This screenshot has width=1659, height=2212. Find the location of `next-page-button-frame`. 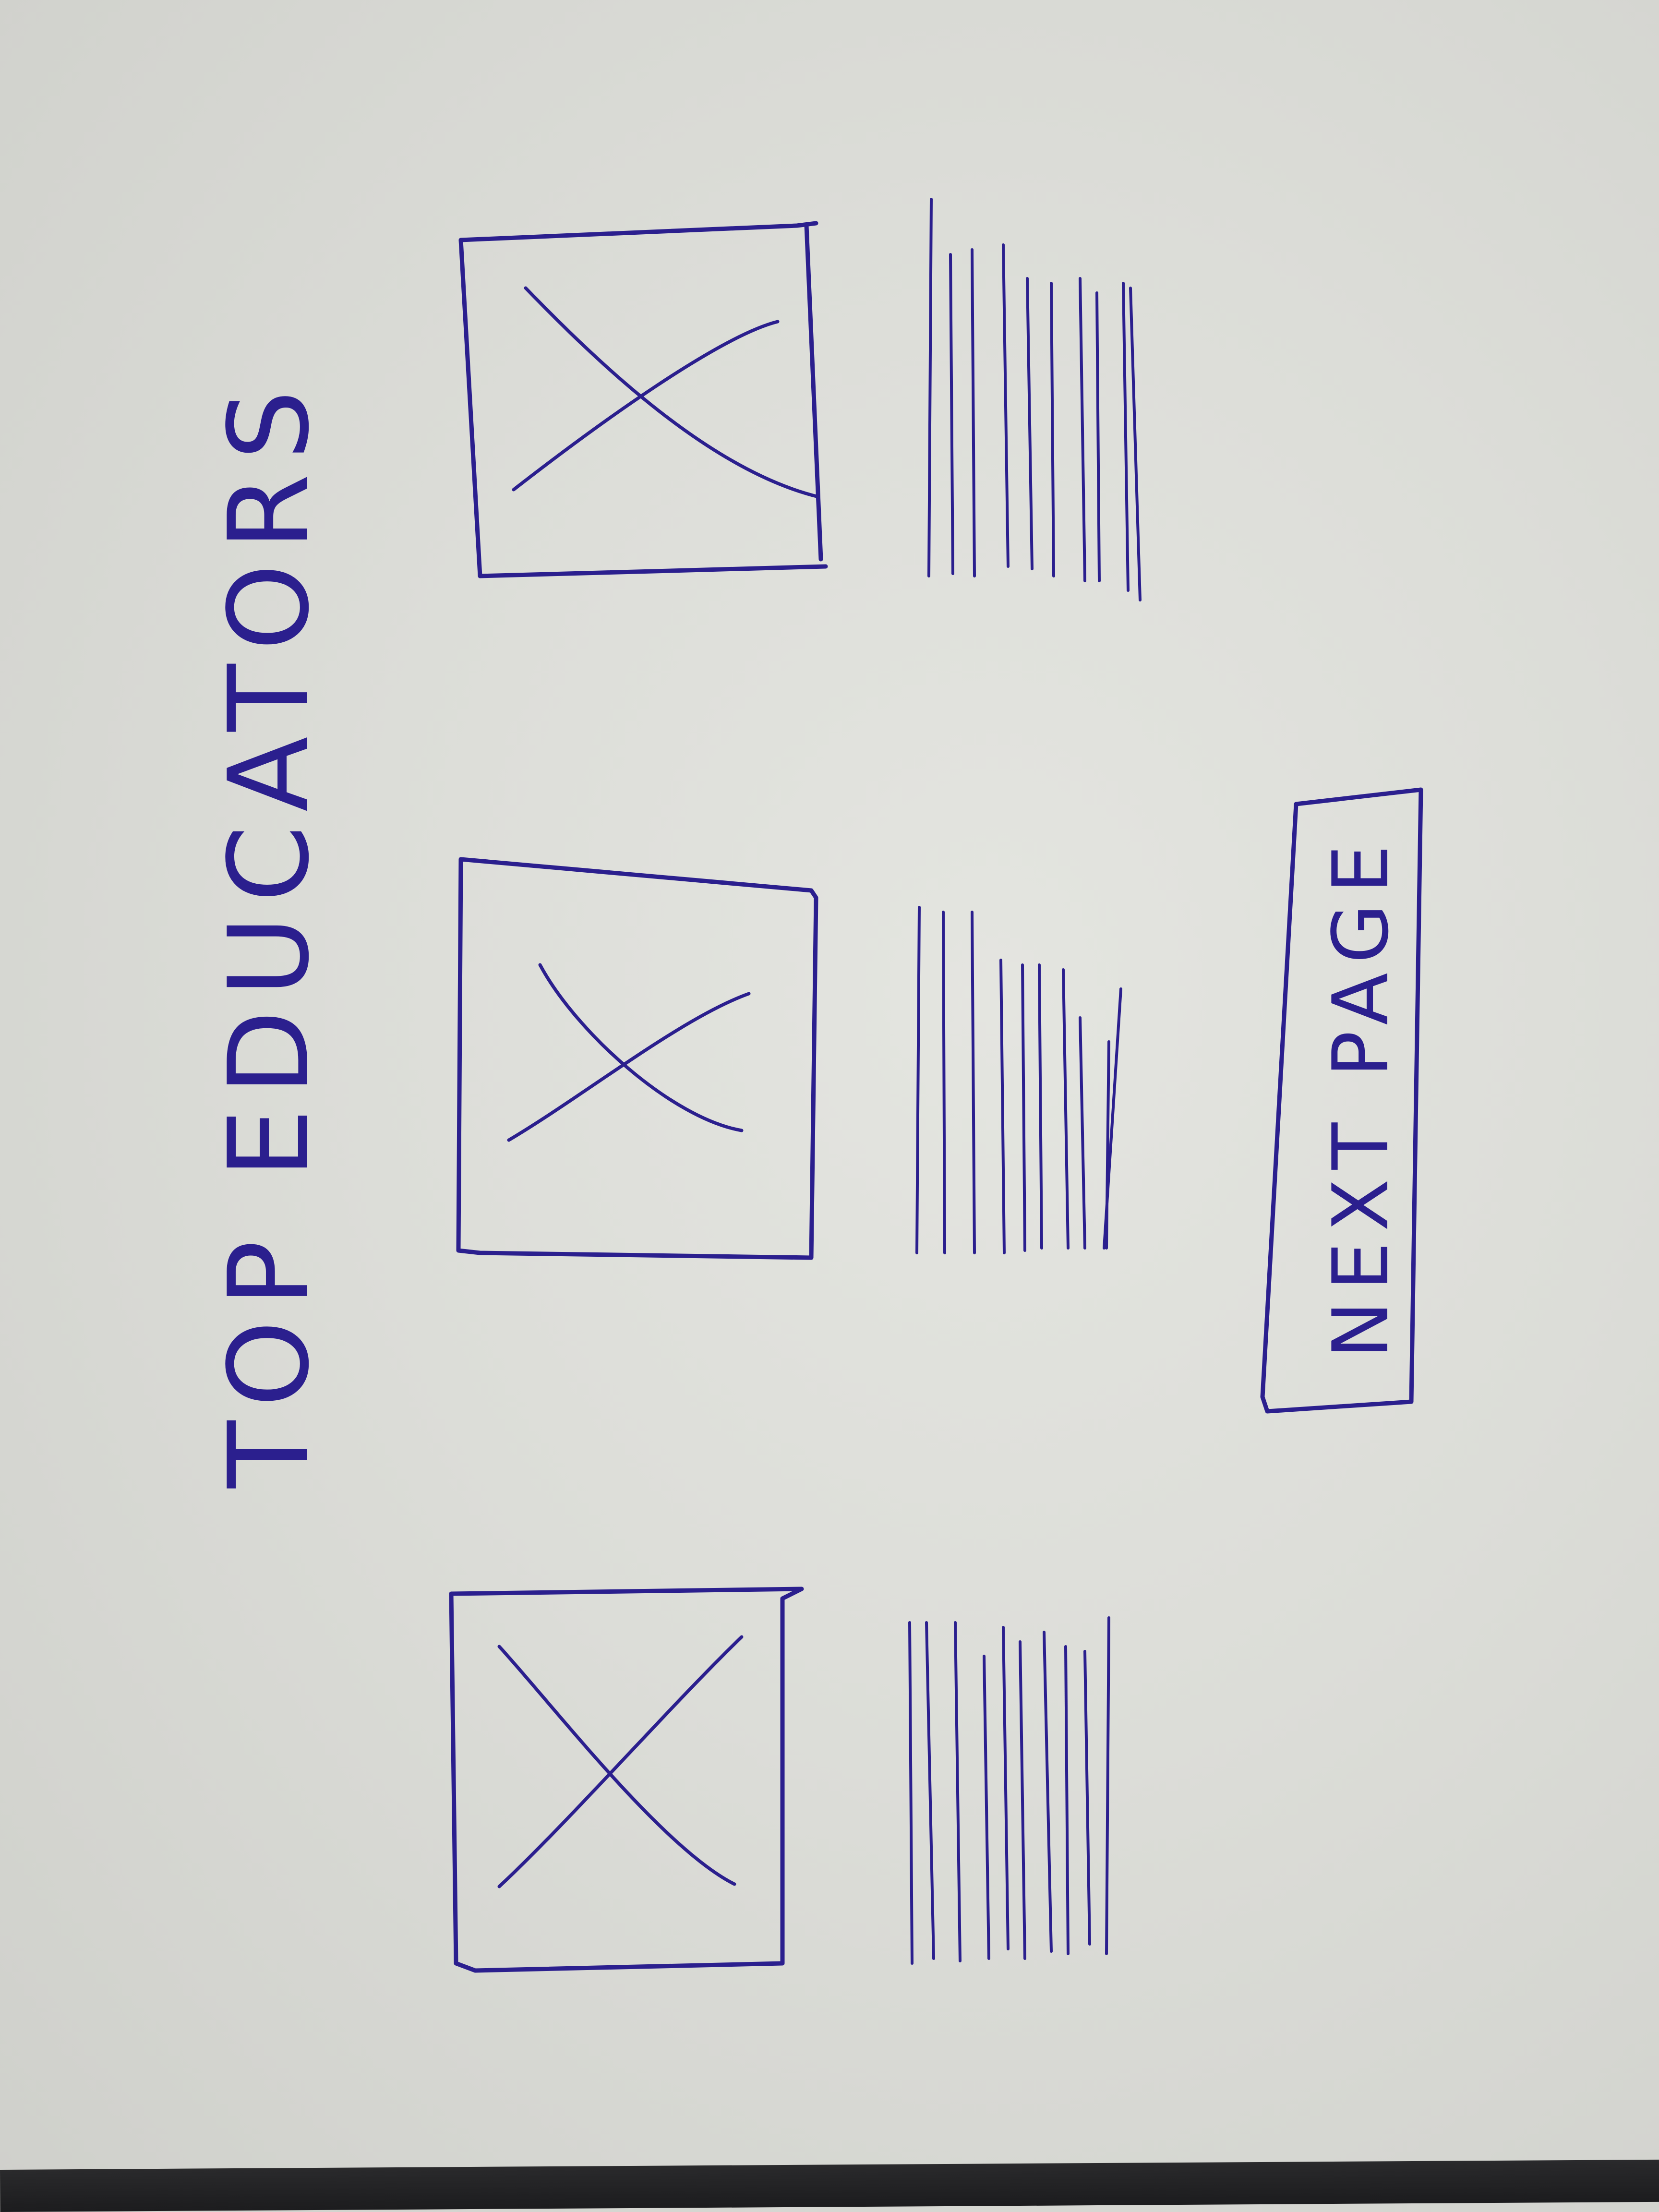

next-page-button-frame is located at coordinates (1341, 1100).